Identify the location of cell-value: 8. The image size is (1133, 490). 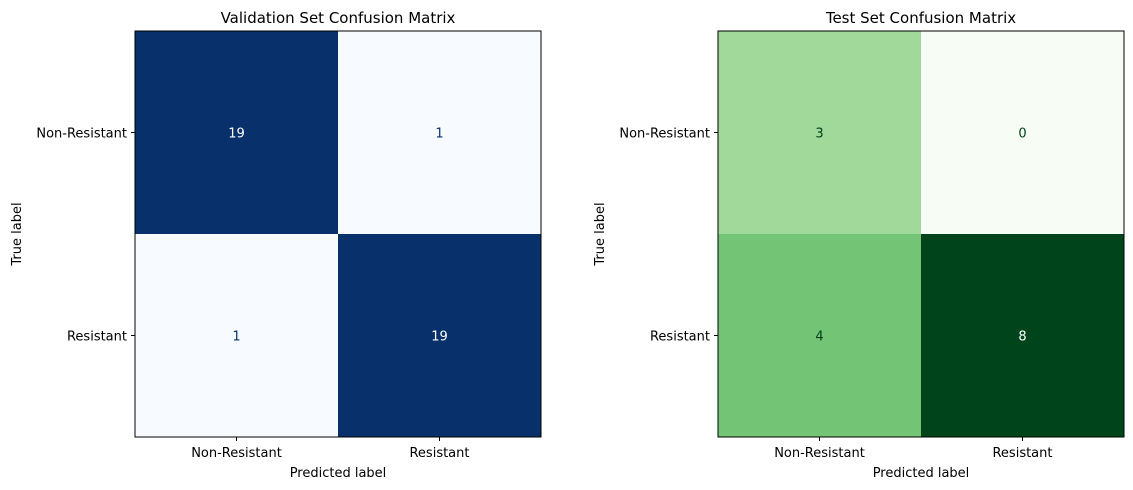
(1022, 337).